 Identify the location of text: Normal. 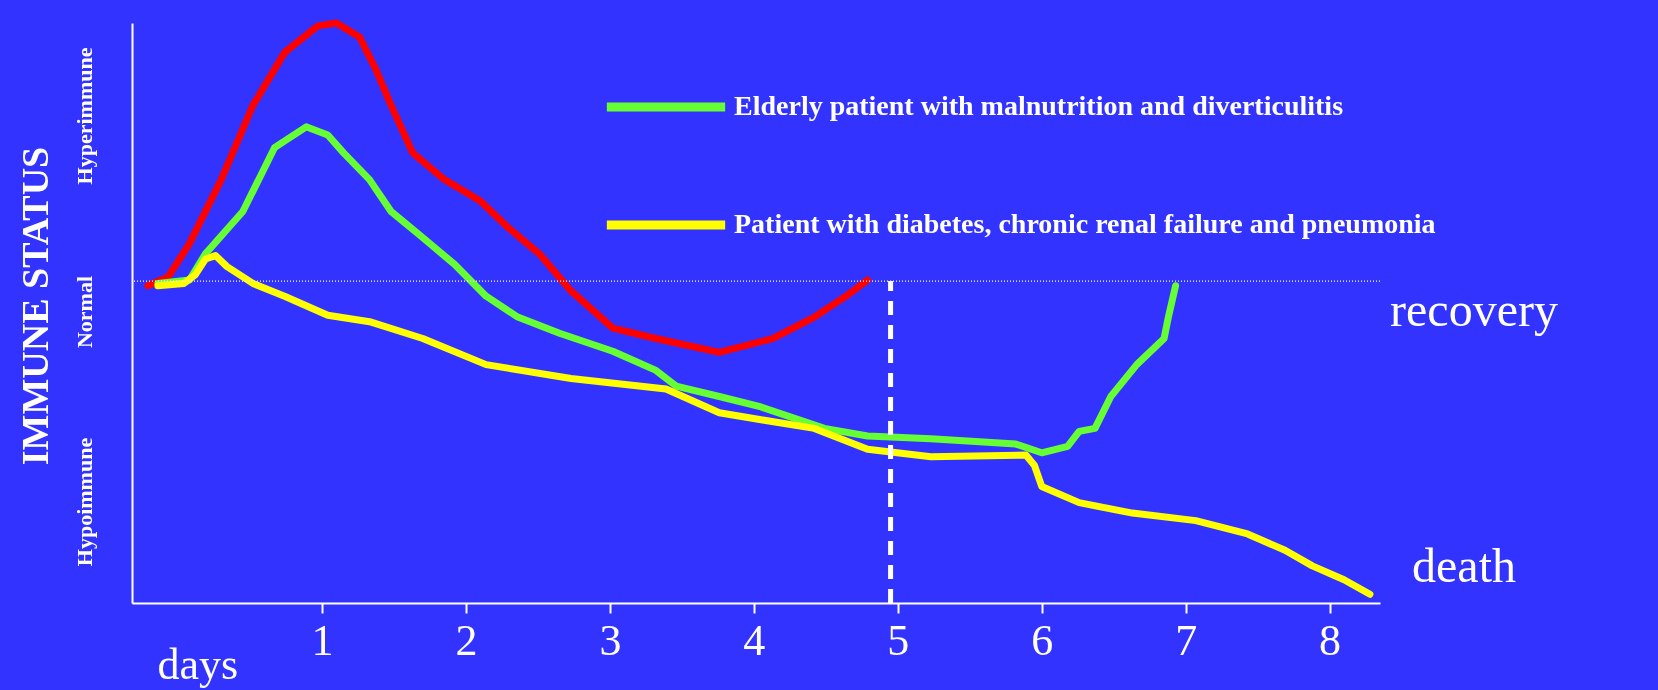
(84, 312).